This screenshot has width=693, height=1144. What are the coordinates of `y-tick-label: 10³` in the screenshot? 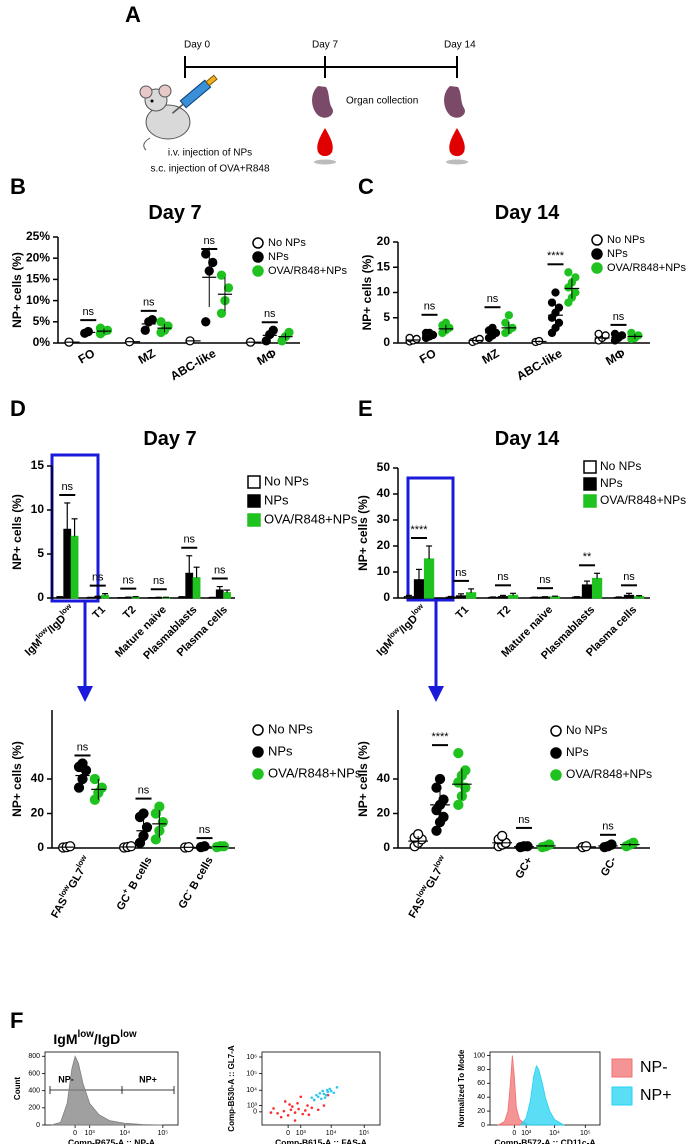 It's located at (252, 1105).